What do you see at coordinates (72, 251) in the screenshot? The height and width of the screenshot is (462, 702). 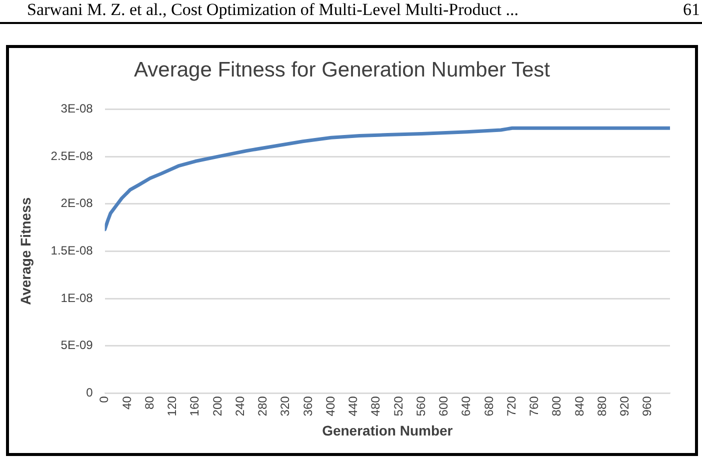 I see `y-tick-label: 1.5E-08` at bounding box center [72, 251].